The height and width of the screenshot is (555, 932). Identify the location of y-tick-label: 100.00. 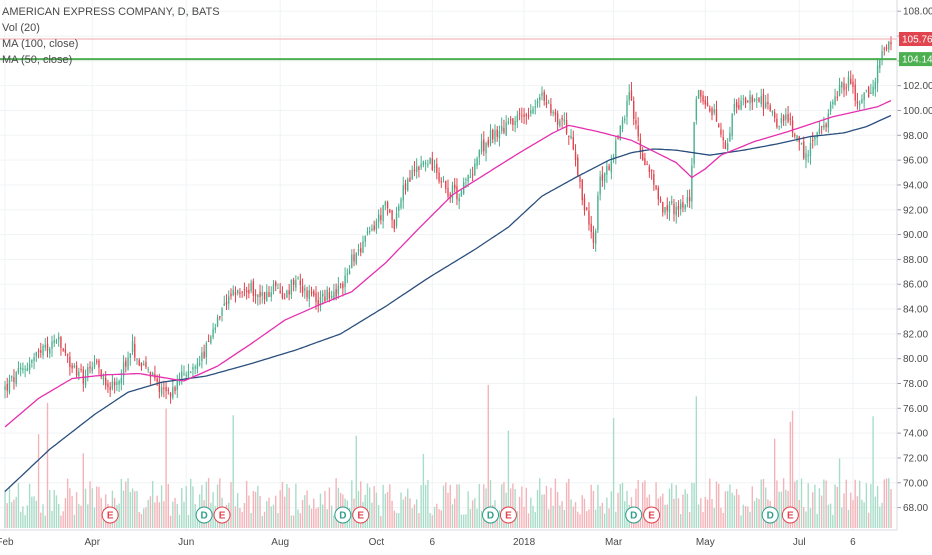
(917, 111).